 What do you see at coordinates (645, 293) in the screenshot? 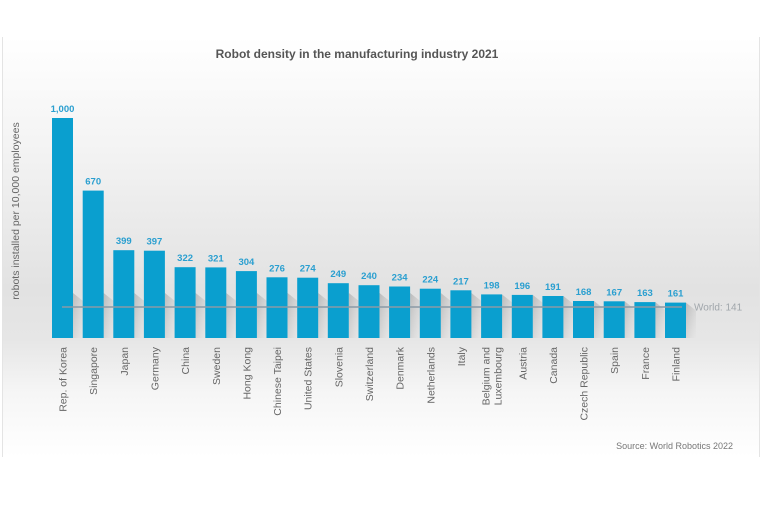
I see `value-label: 163` at bounding box center [645, 293].